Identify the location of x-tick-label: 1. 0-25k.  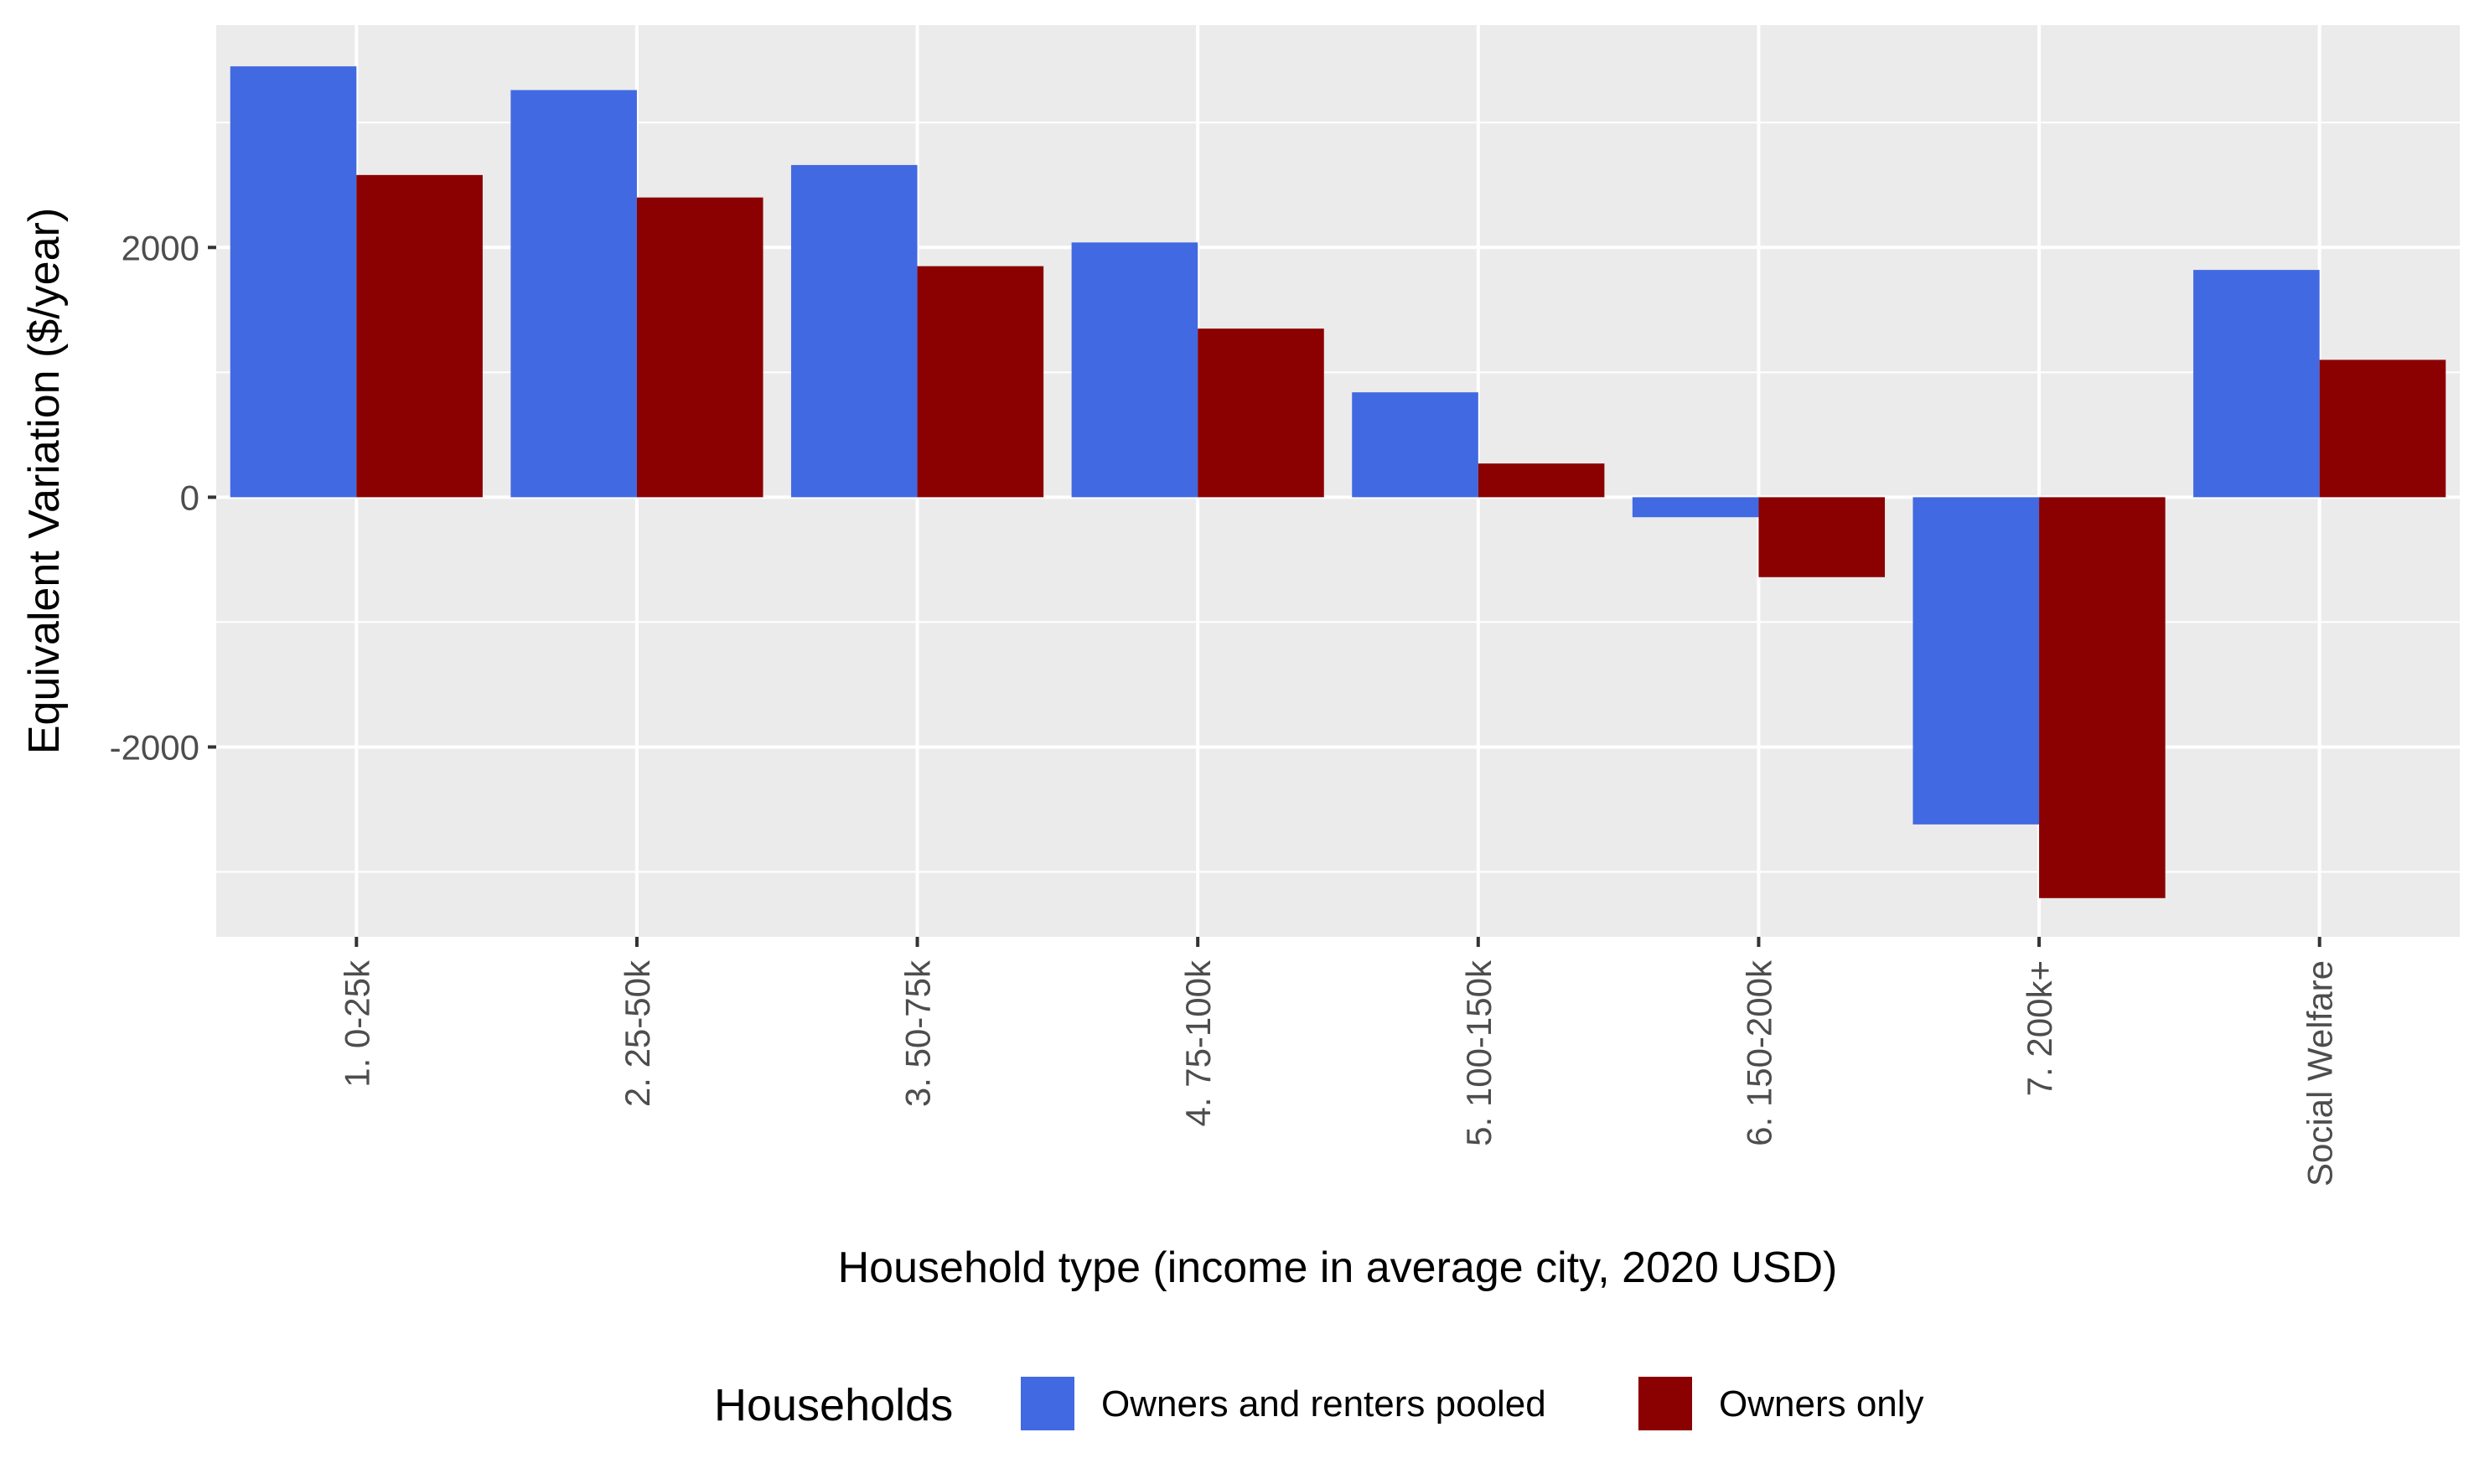
(356, 1023).